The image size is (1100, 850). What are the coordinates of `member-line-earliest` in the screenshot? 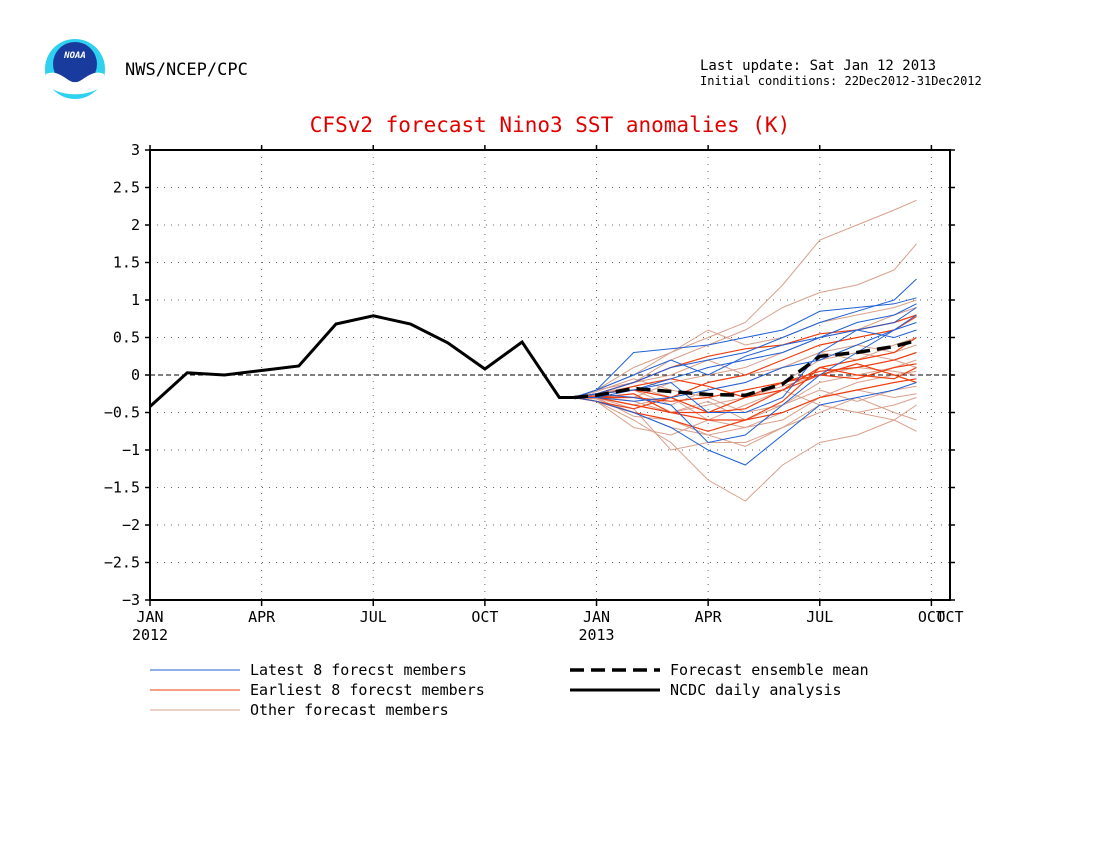 It's located at (745, 375).